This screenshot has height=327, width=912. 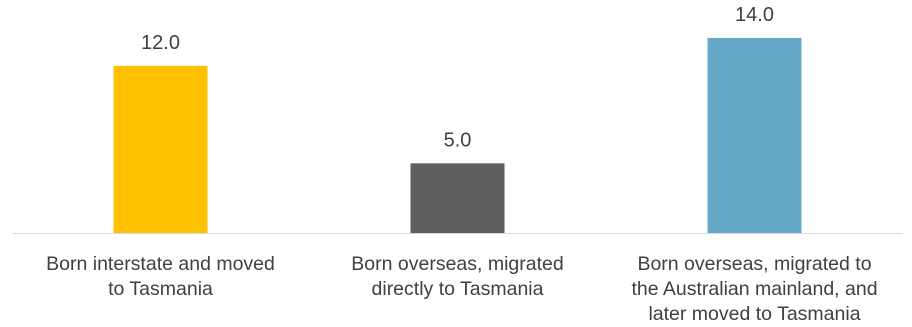 What do you see at coordinates (160, 43) in the screenshot?
I see `bar-value-label-1: 12.0` at bounding box center [160, 43].